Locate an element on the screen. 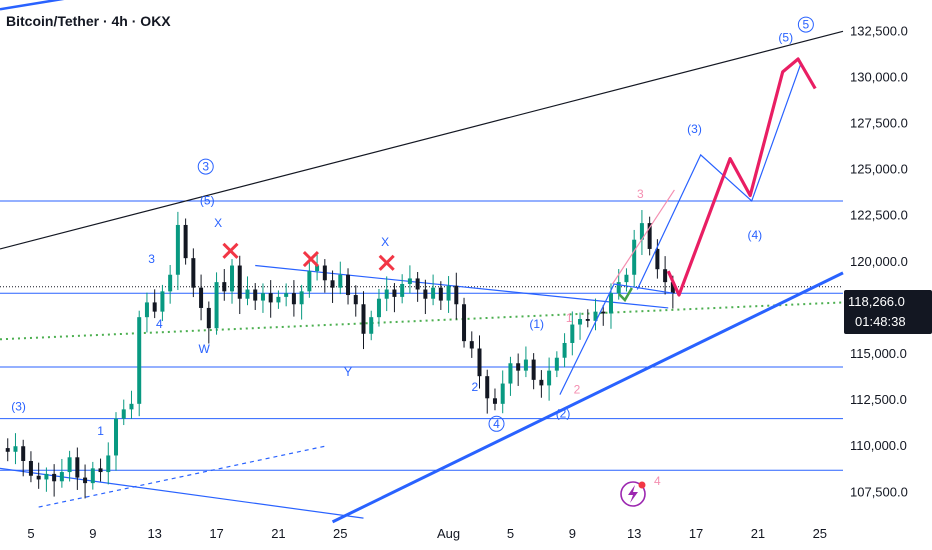  red-x-stroke is located at coordinates (386, 262).